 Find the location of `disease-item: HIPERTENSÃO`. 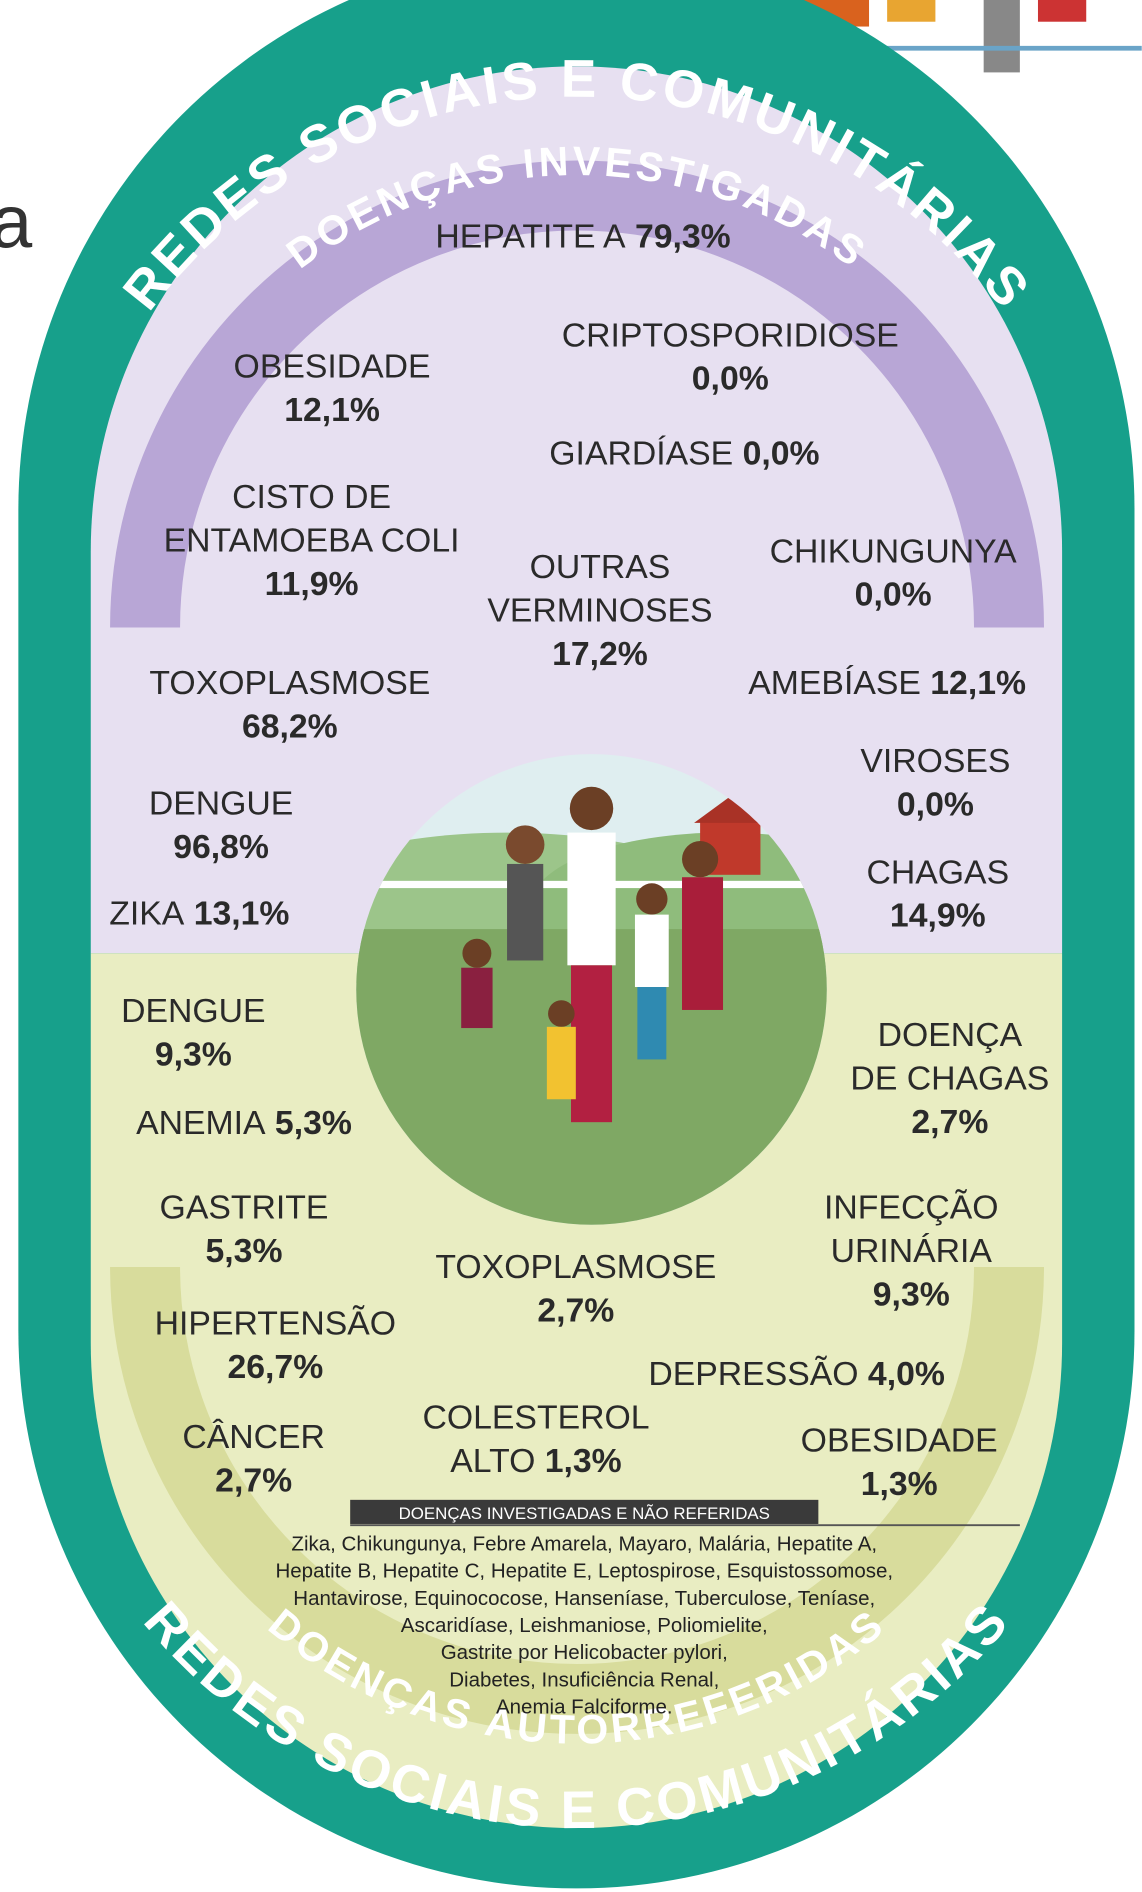

disease-item: HIPERTENSÃO is located at coordinates (275, 1324).